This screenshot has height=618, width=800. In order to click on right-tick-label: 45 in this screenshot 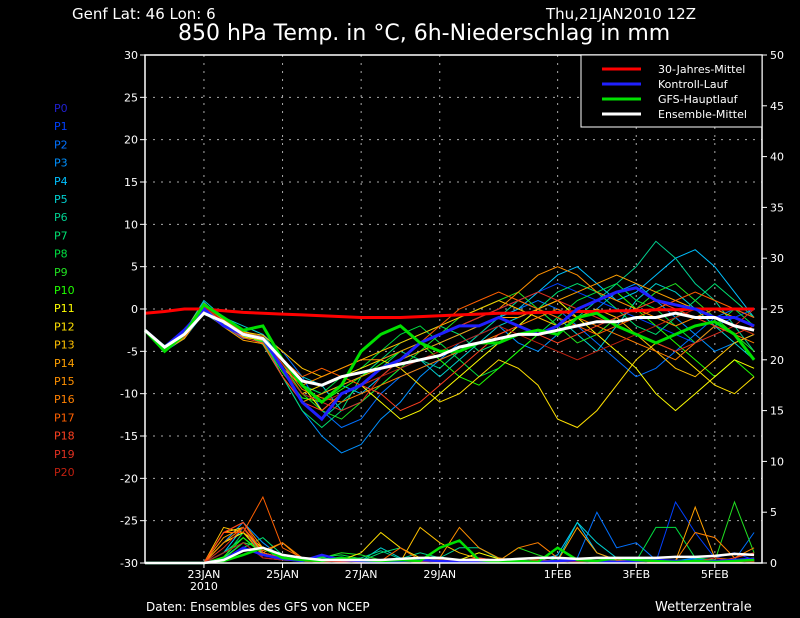, I will do `click(777, 106)`.